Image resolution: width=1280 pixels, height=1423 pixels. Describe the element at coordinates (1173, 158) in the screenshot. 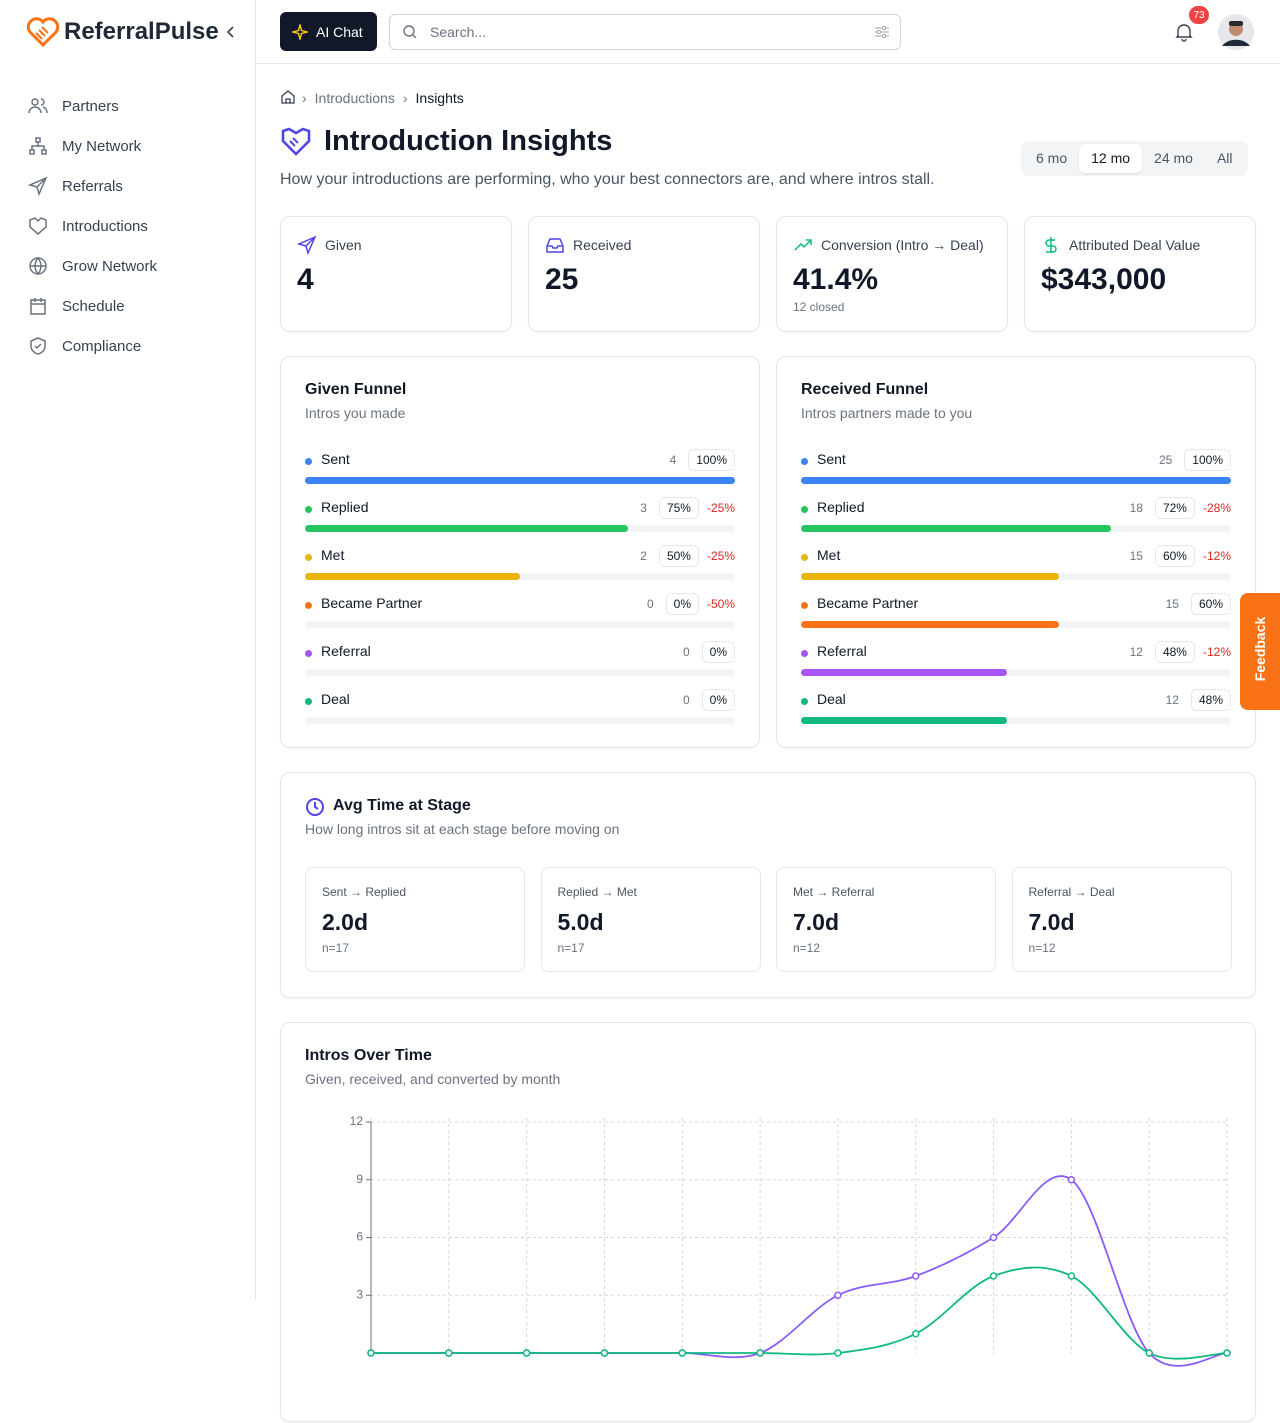

I see `range-option: 24 mo` at that location.